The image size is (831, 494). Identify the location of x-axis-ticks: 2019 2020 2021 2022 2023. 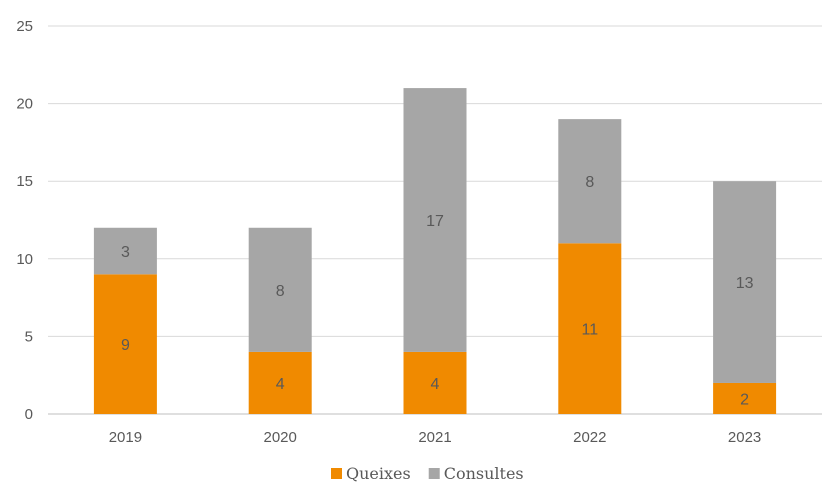
(435, 437).